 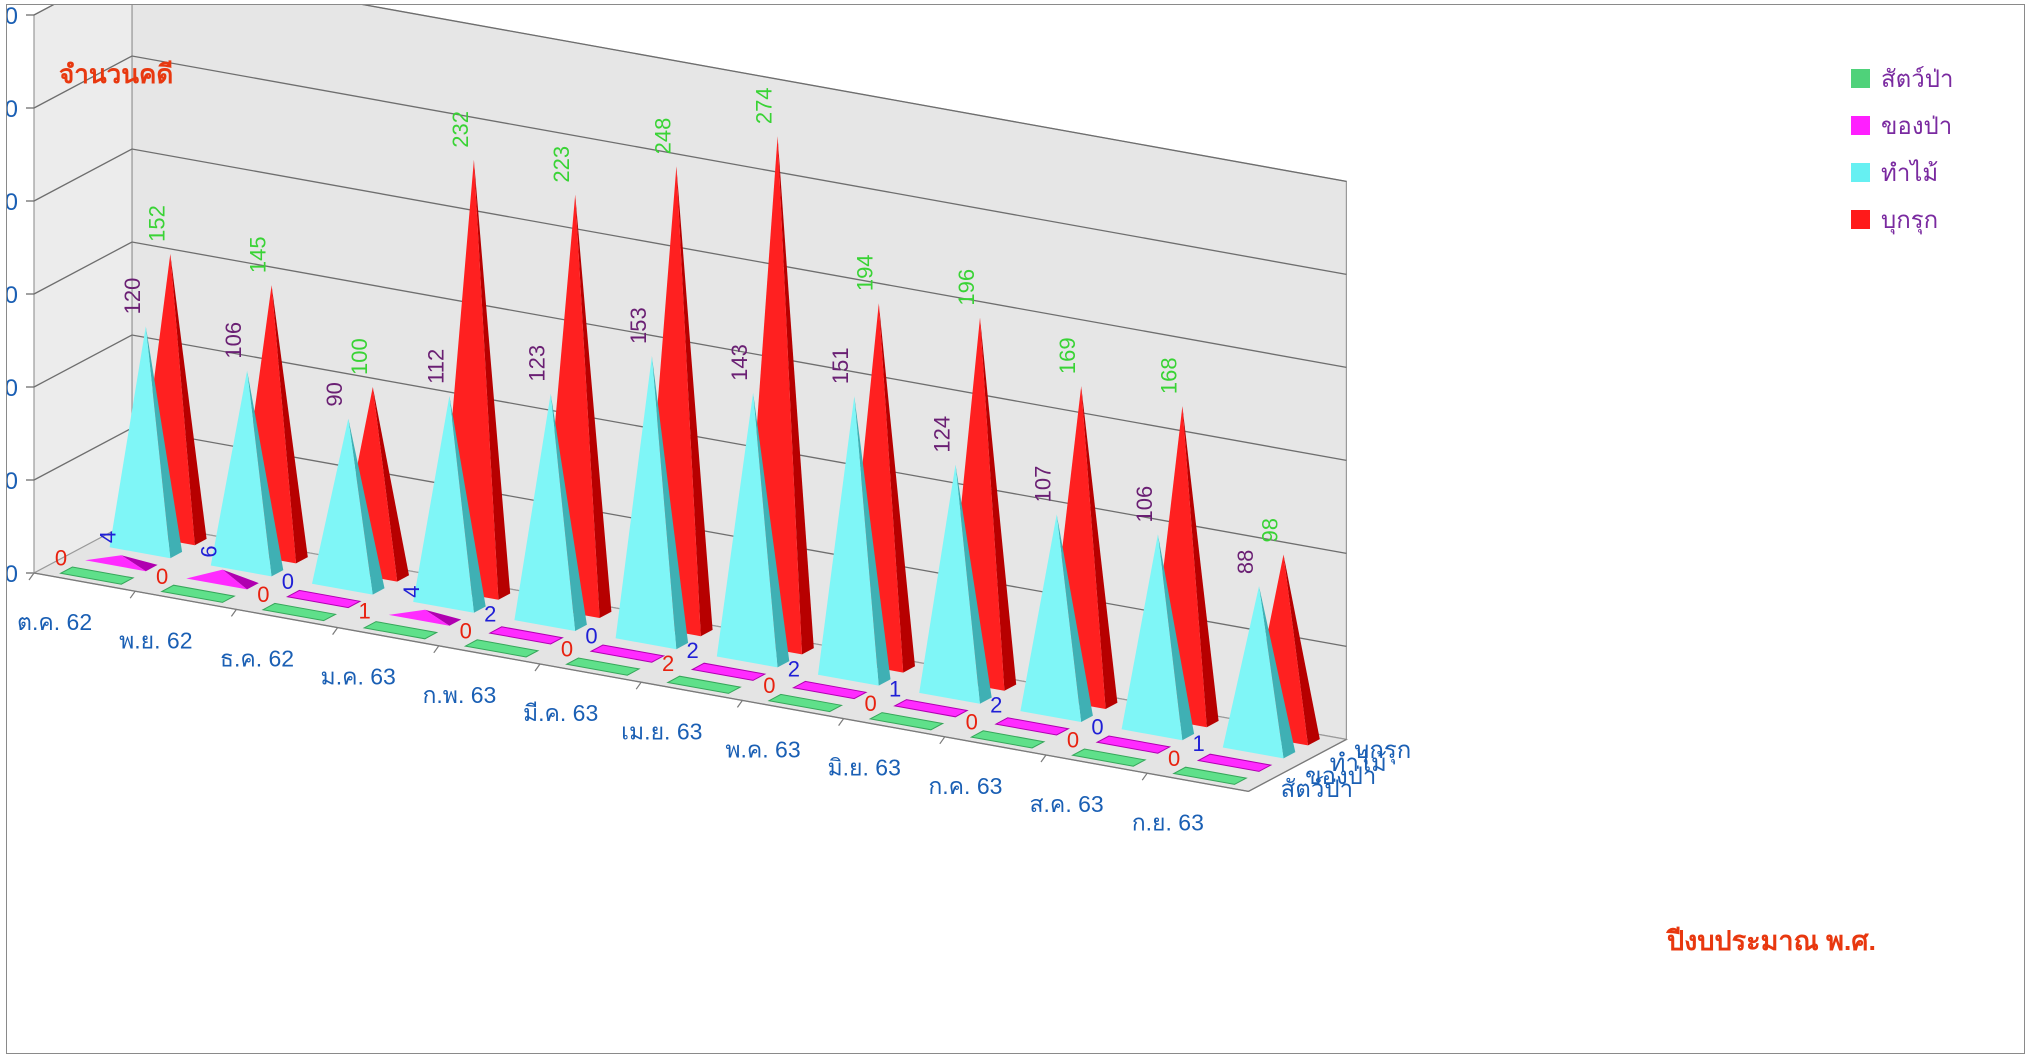 What do you see at coordinates (840, 365) in the screenshot?
I see `data-label: 151` at bounding box center [840, 365].